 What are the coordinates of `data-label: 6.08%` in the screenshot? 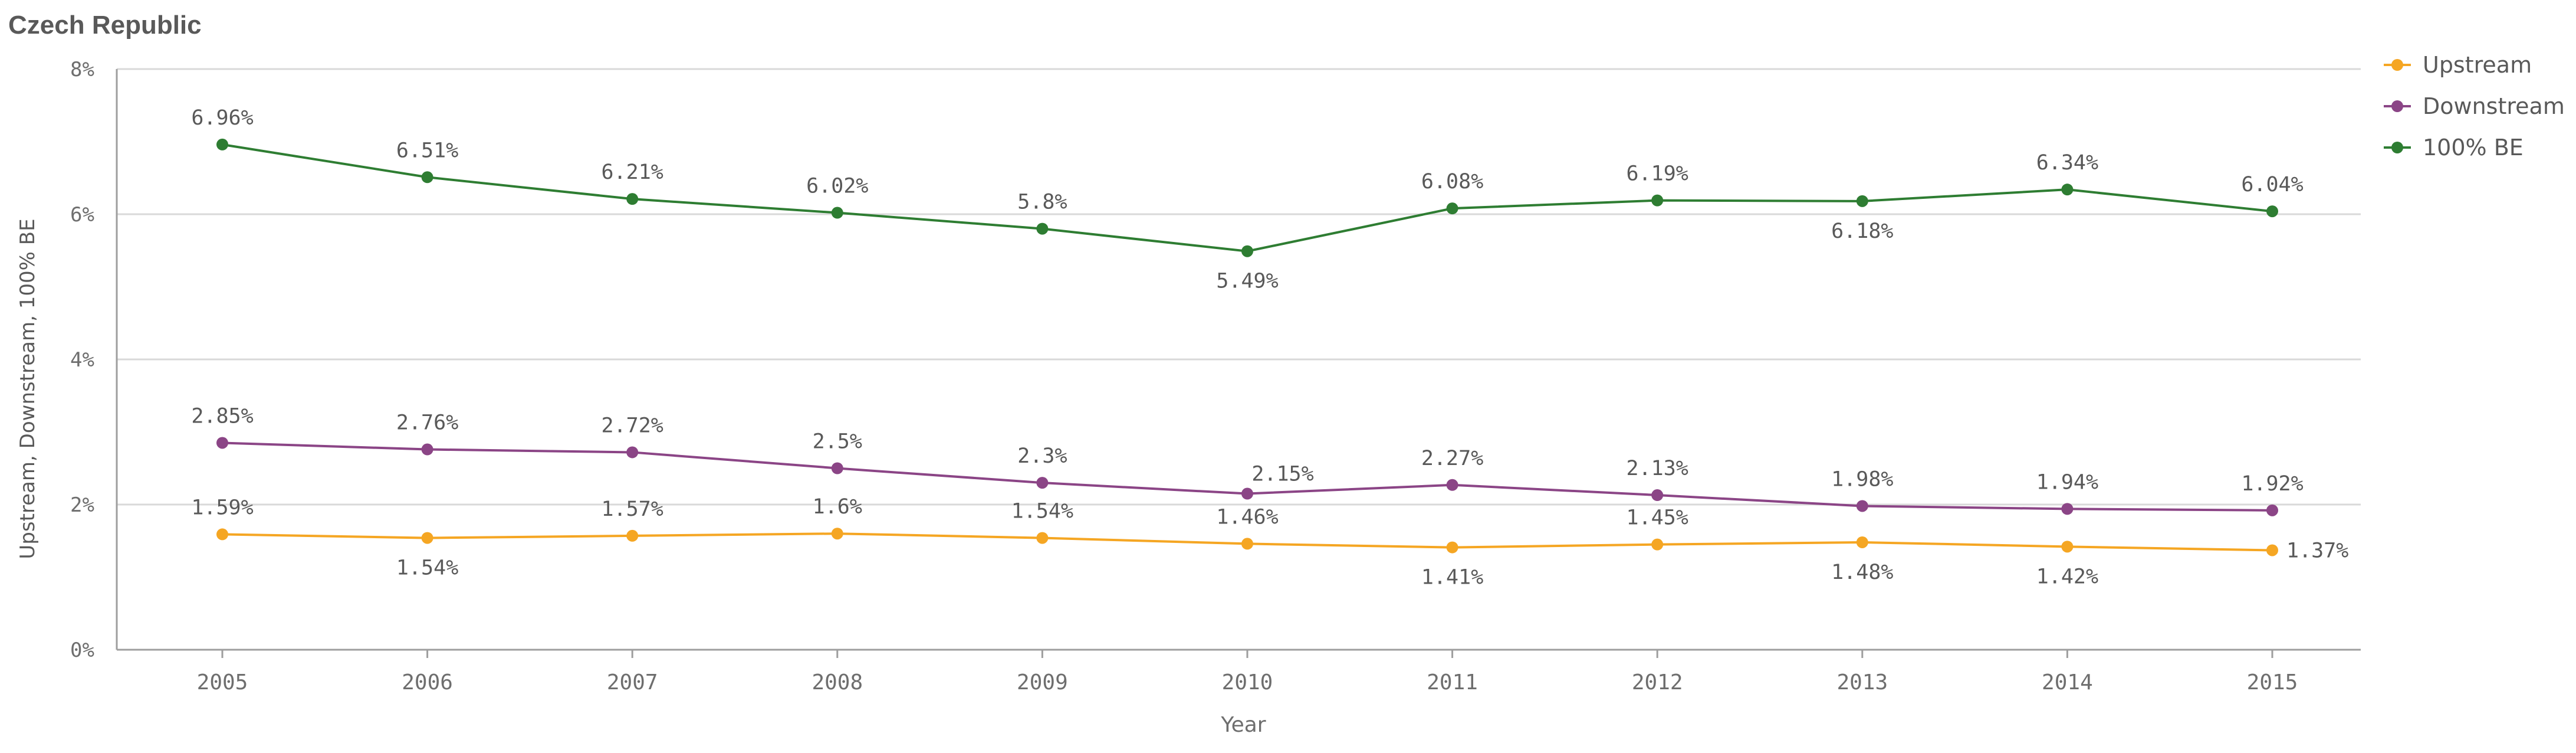 It's located at (1452, 182).